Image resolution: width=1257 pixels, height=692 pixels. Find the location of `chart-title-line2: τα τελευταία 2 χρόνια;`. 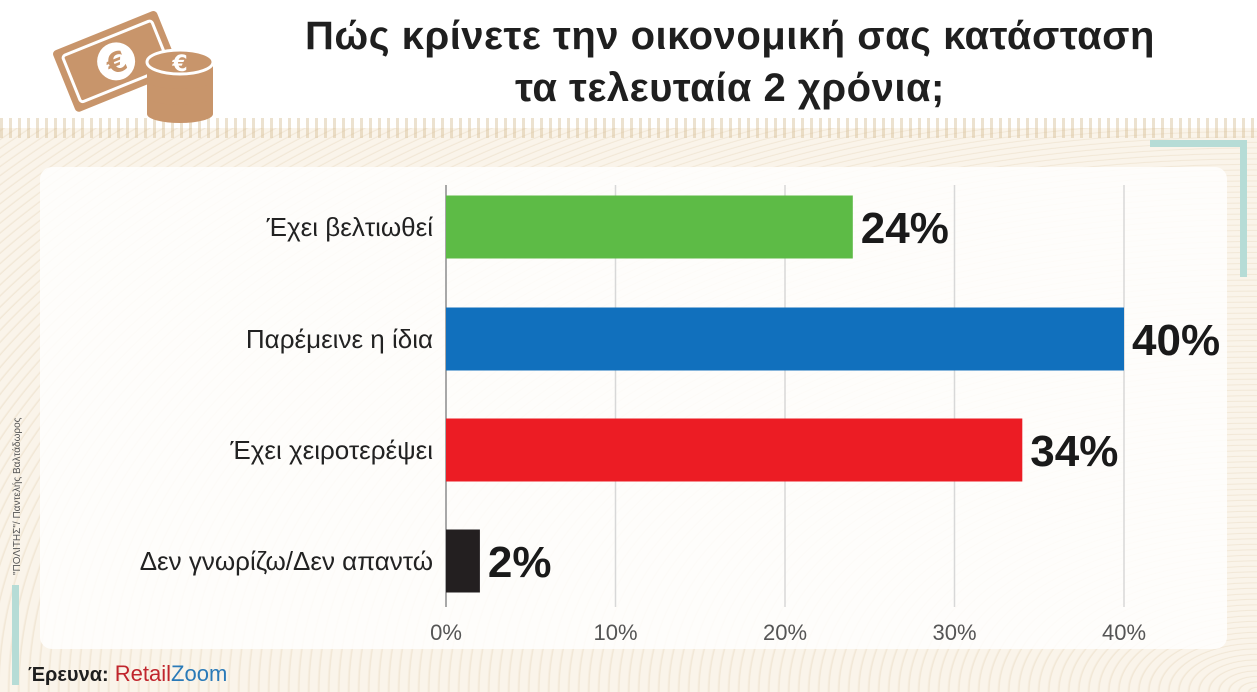

chart-title-line2: τα τελευταία 2 χρόνια; is located at coordinates (730, 88).